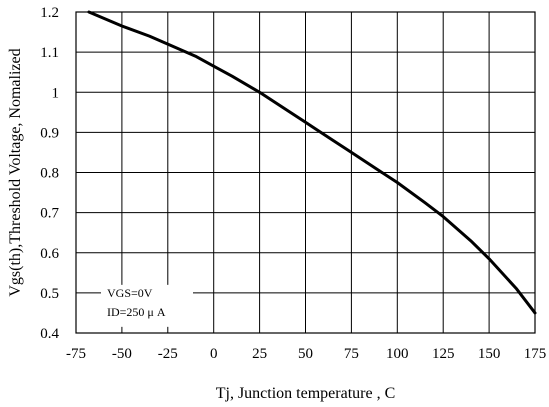 This screenshot has width=549, height=407. What do you see at coordinates (15, 172) in the screenshot?
I see `y-axis-title: Vgs(th),Threshold Voltage, Nomalized` at bounding box center [15, 172].